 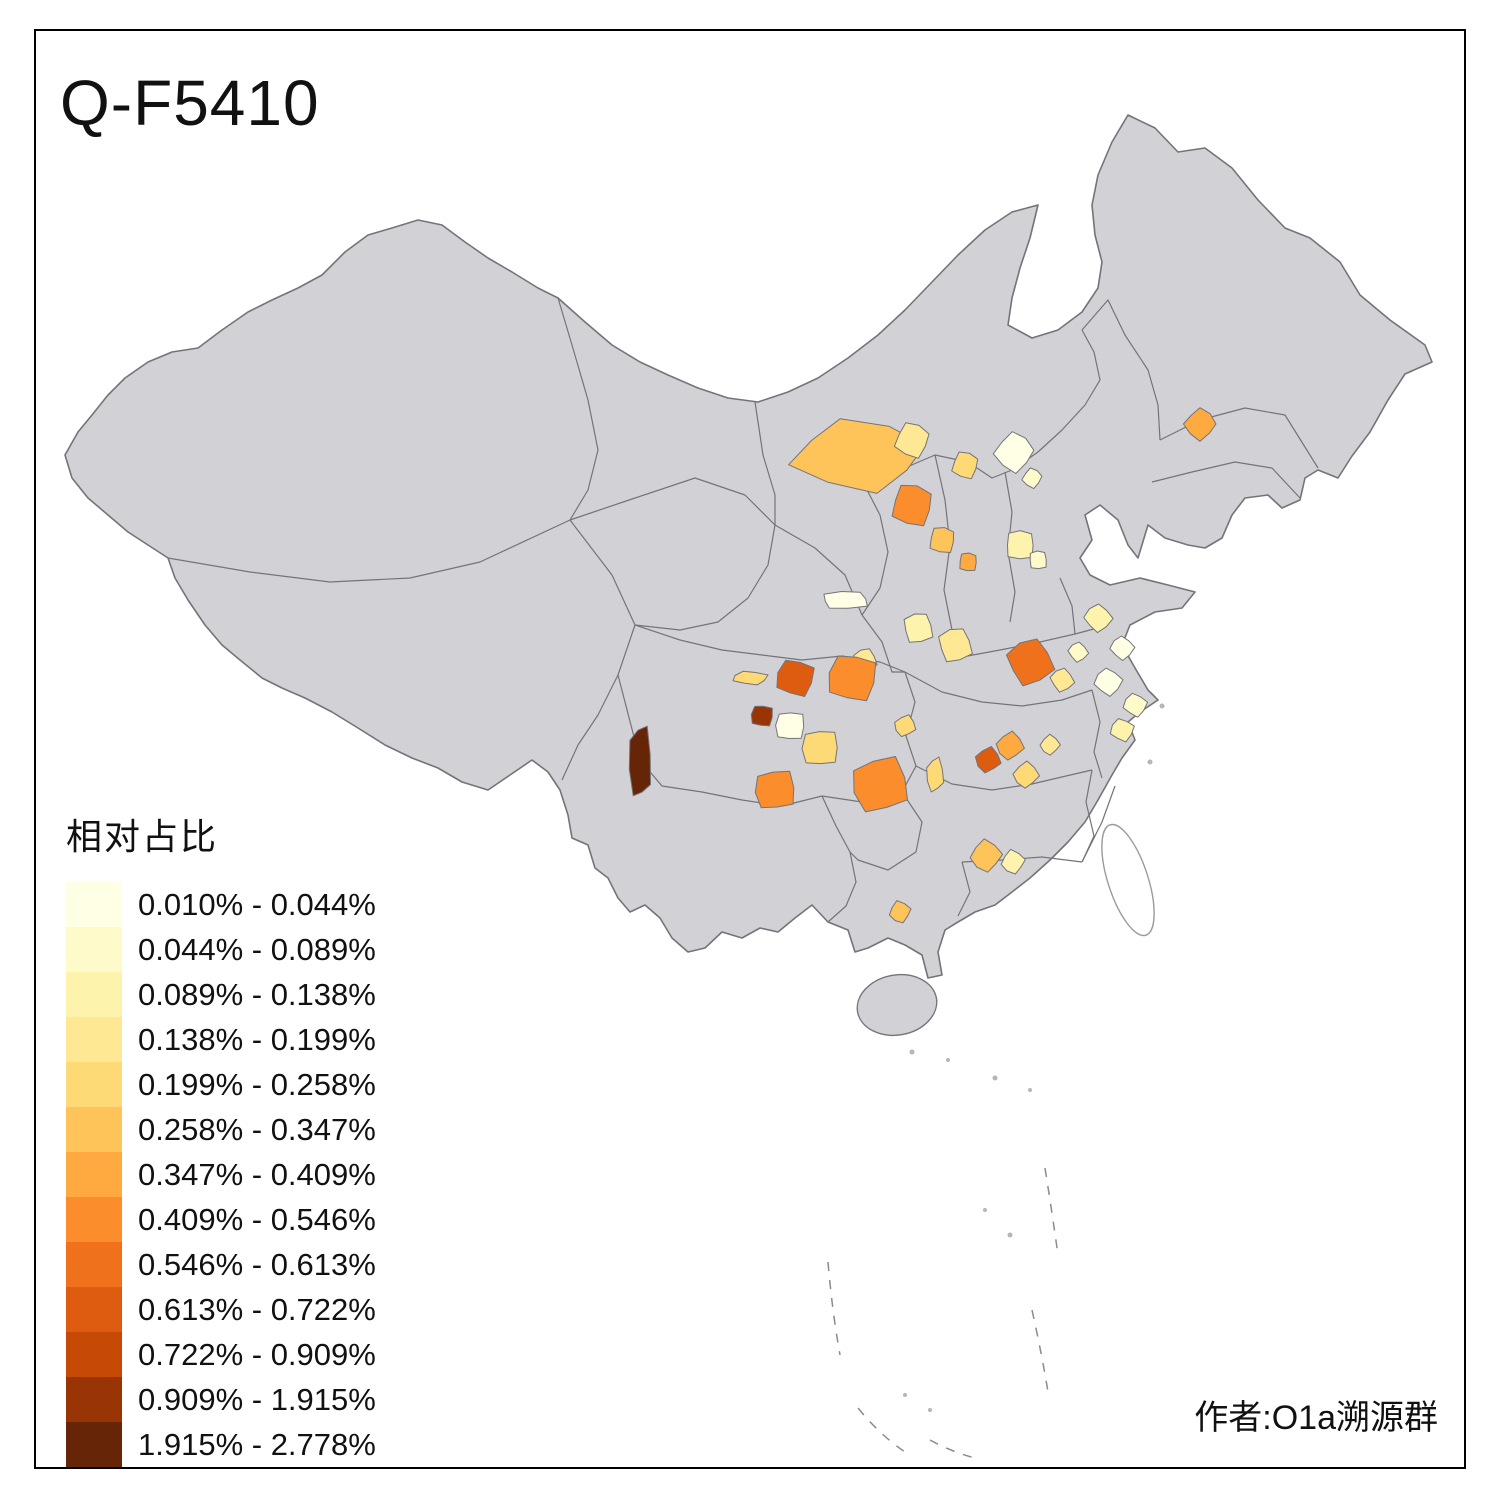 What do you see at coordinates (257, 1039) in the screenshot?
I see `legend-label: 0.138% - 0.199%` at bounding box center [257, 1039].